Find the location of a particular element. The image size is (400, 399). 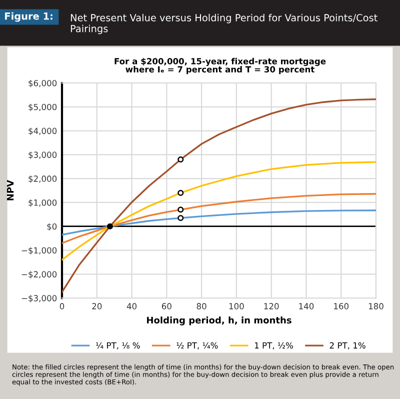

legend-label: 1 PT, ½% is located at coordinates (273, 346).